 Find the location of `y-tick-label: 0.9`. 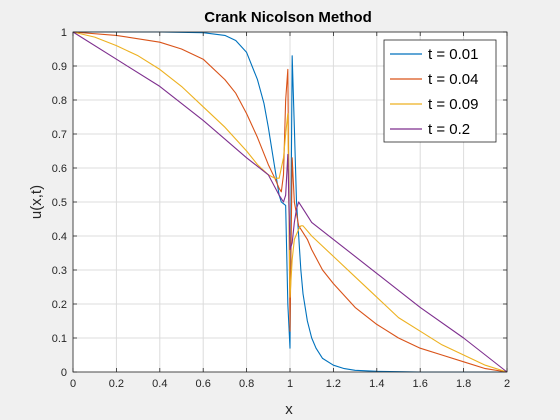

y-tick-label: 0.9 is located at coordinates (59, 67).